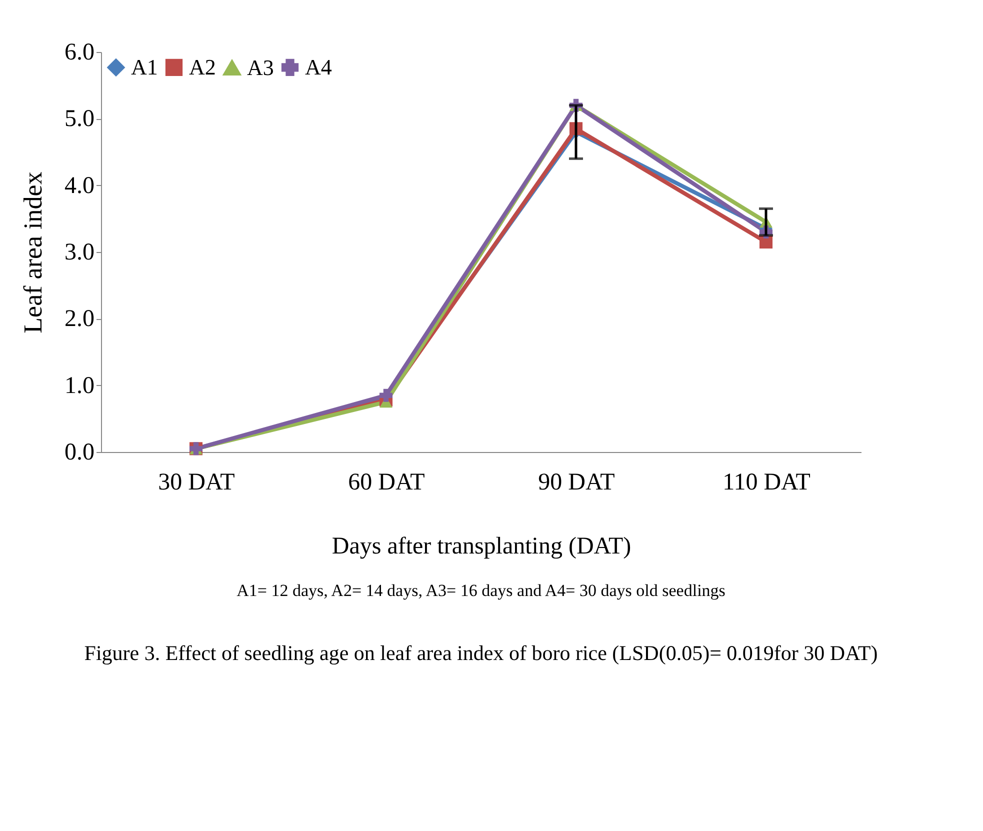  Describe the element at coordinates (144, 67) in the screenshot. I see `legend-label: A1` at that location.